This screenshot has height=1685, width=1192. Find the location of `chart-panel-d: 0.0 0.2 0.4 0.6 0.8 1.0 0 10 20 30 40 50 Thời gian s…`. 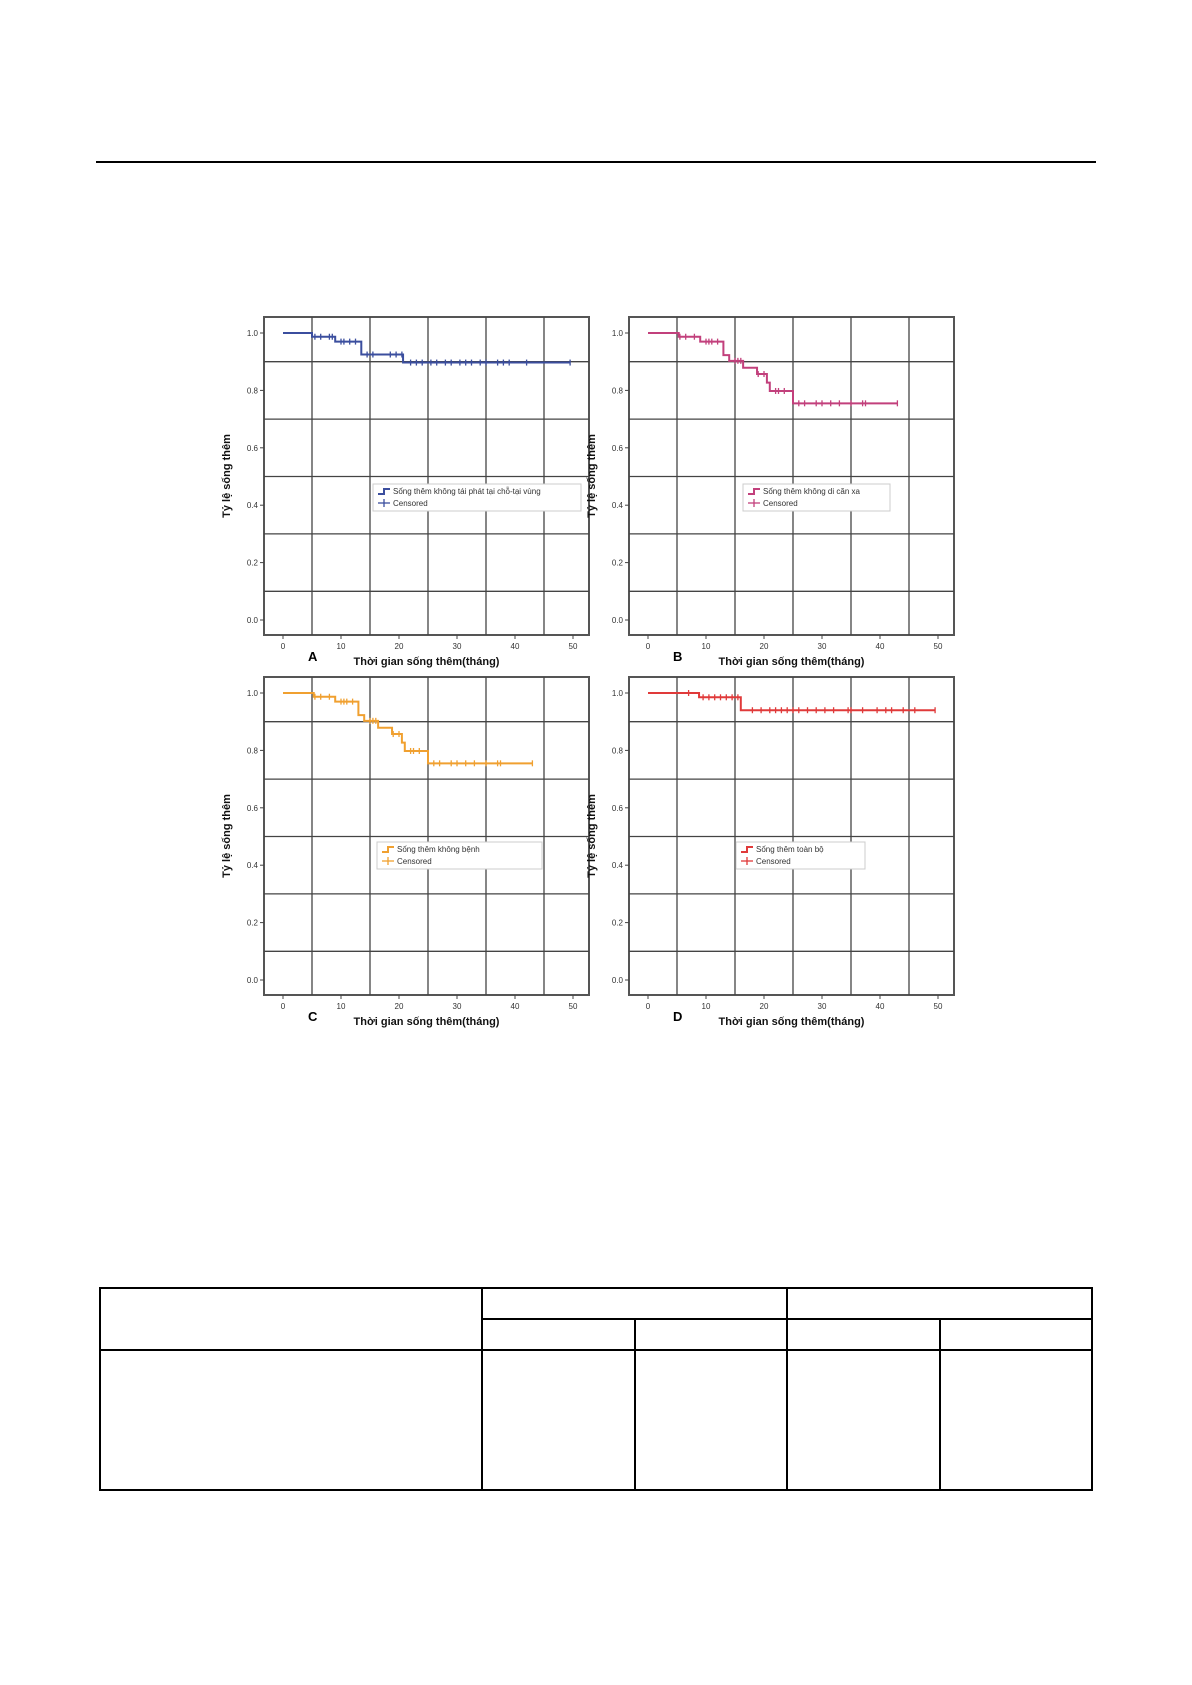

chart-panel-d: 0.0 0.2 0.4 0.6 0.8 1.0 0 10 20 30 40 50 Thời gian s… is located at coordinates (770, 852).